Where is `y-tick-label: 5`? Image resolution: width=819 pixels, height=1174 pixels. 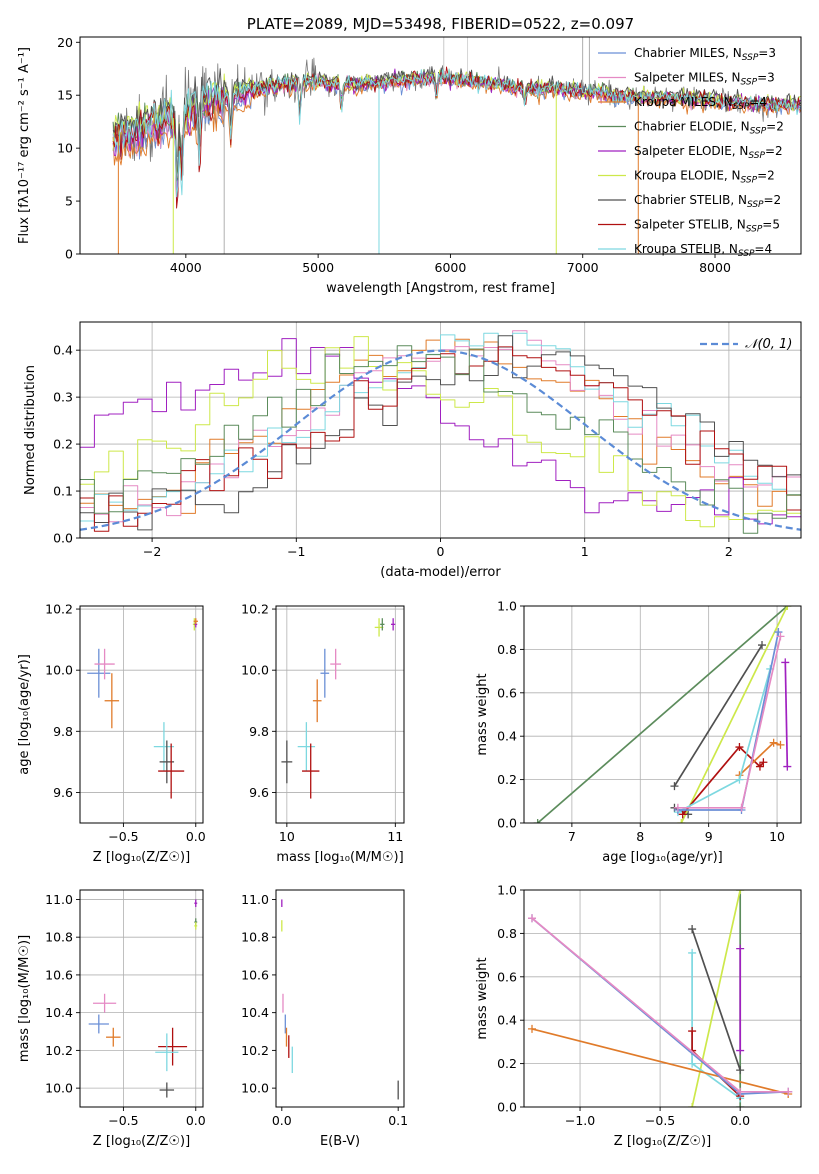
y-tick-label: 5 is located at coordinates (69, 201).